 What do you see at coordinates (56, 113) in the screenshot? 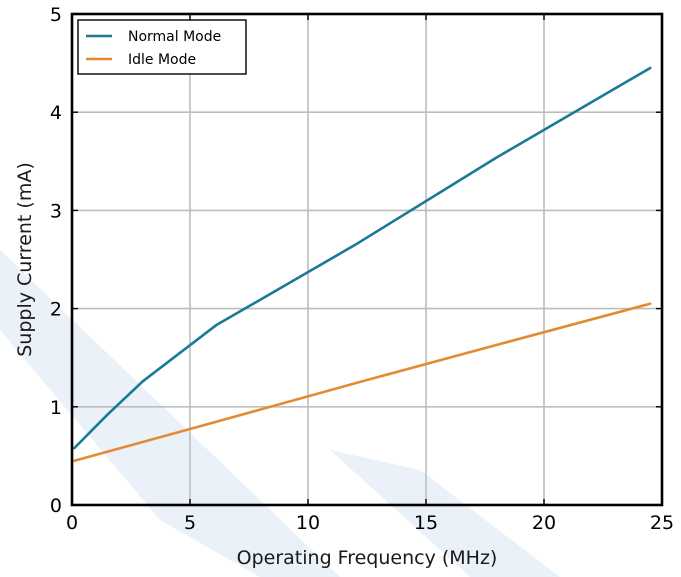
I see `y-tick-label: 4` at bounding box center [56, 113].